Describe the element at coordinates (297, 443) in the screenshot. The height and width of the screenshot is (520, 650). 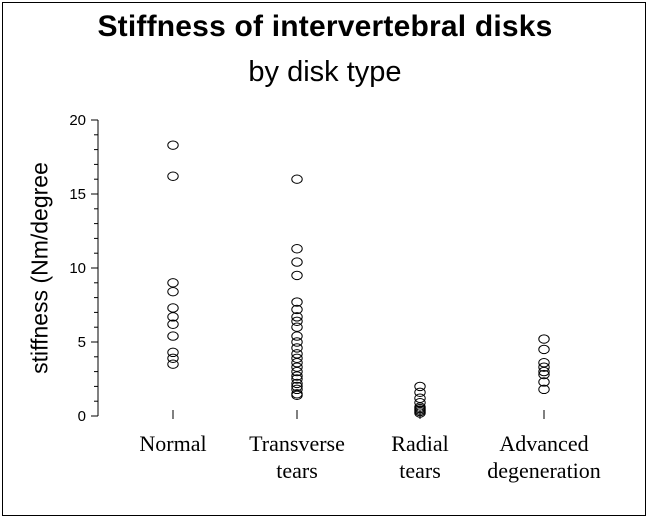
I see `x-category-label: Transverse` at that location.